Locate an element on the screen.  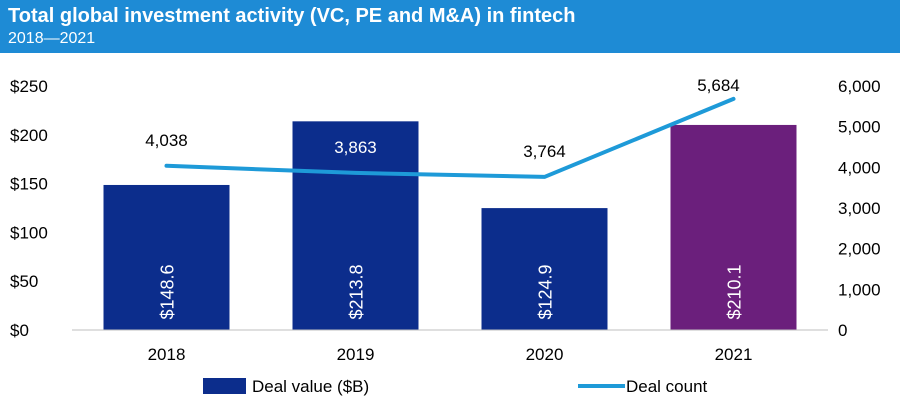
y-left-tick-label: $100 is located at coordinates (29, 232).